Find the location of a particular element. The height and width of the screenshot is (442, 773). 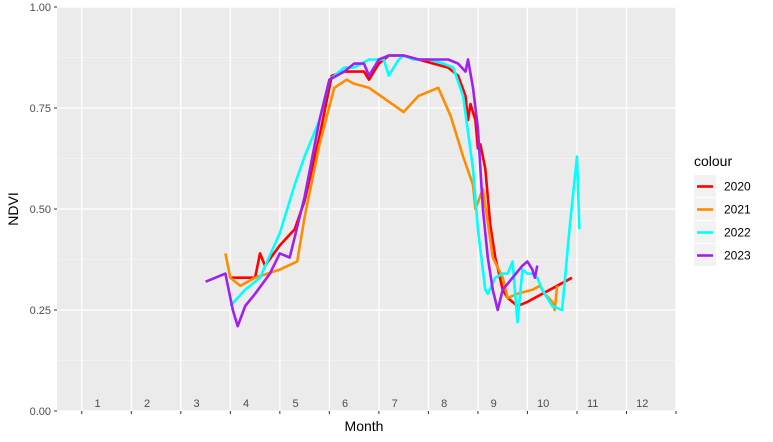

legend-title: colour is located at coordinates (713, 161).